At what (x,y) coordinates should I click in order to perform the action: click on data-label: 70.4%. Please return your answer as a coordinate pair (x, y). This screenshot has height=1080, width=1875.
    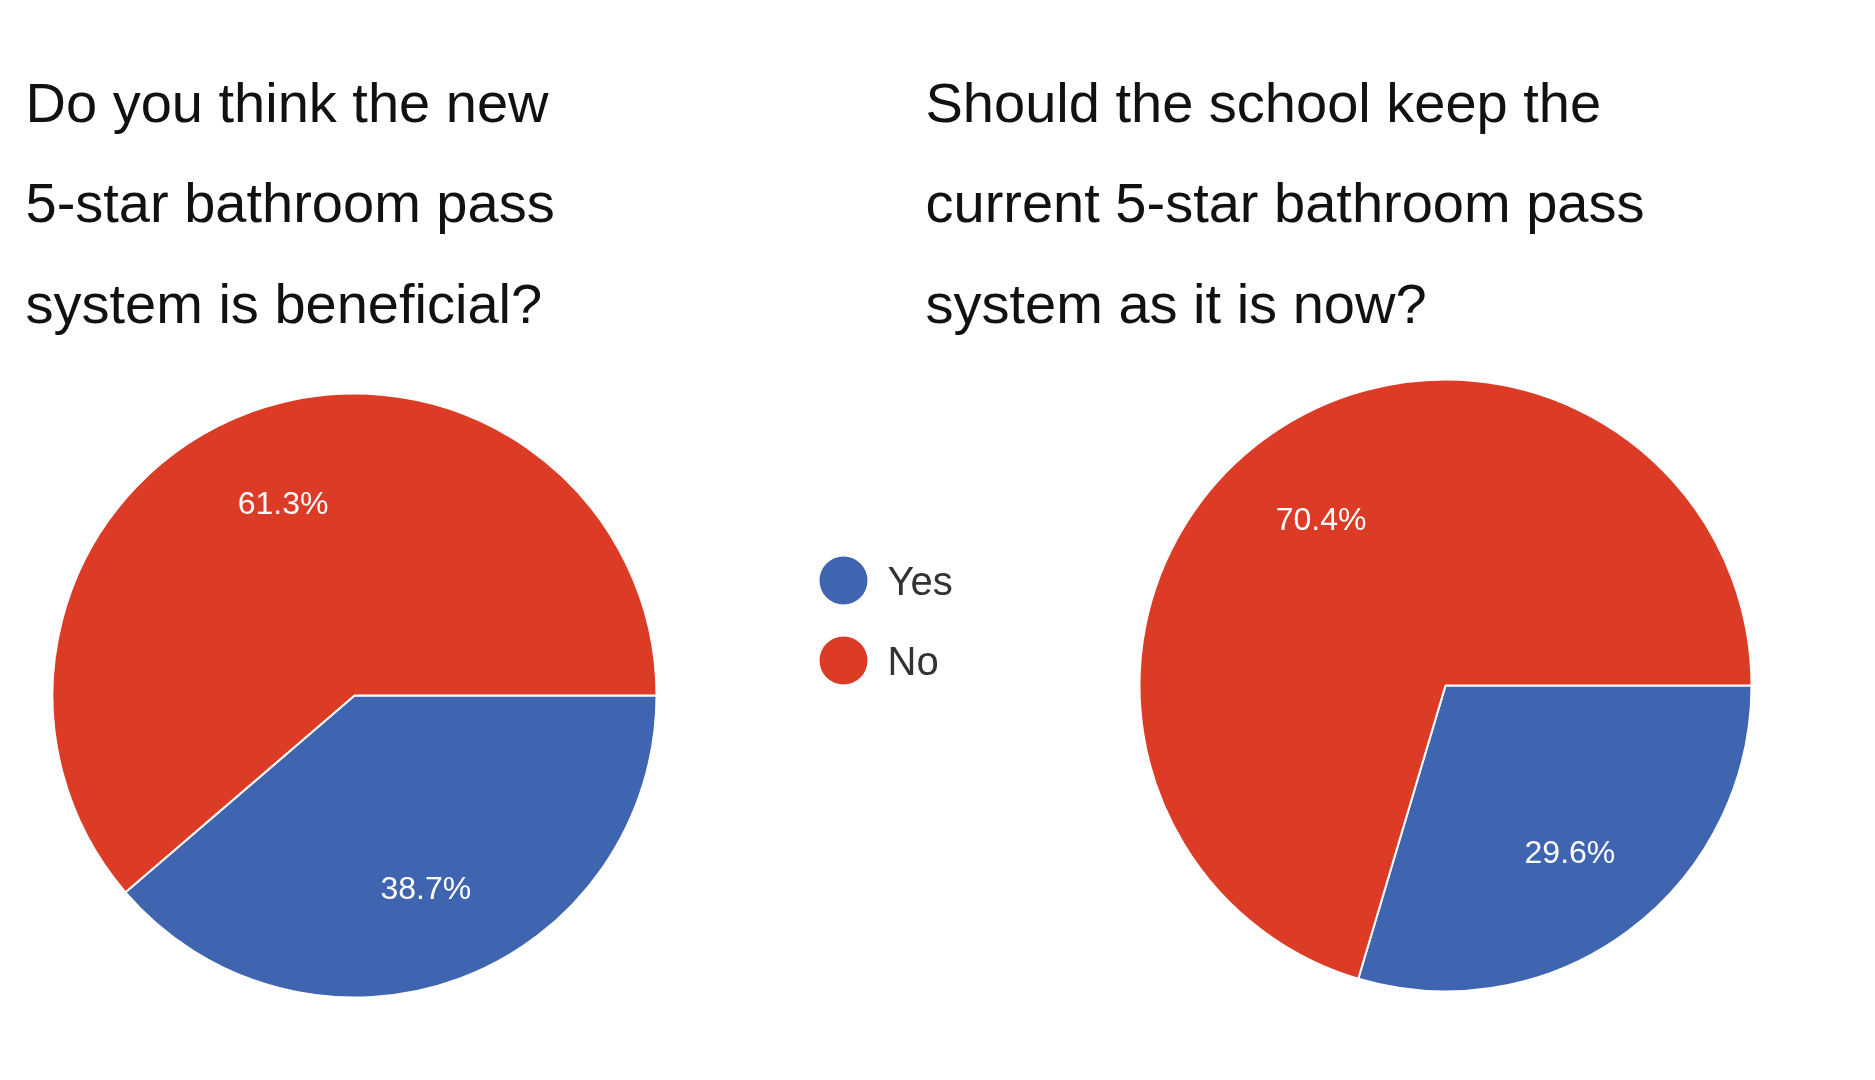
    Looking at the image, I should click on (1321, 518).